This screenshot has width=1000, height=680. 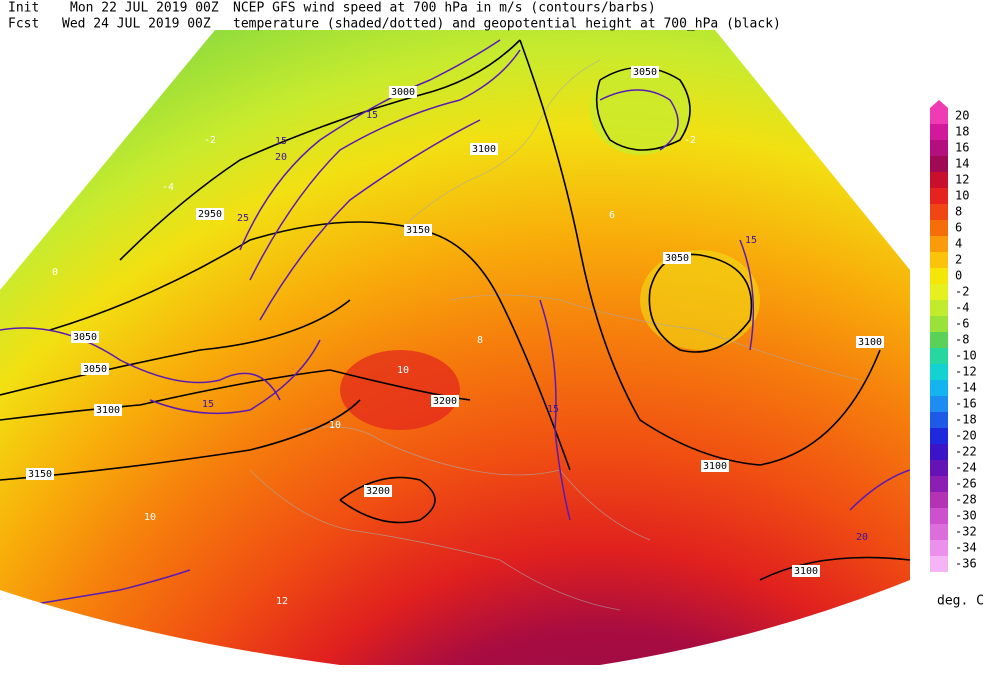 I want to click on colorbar-label: -2, so click(x=962, y=292).